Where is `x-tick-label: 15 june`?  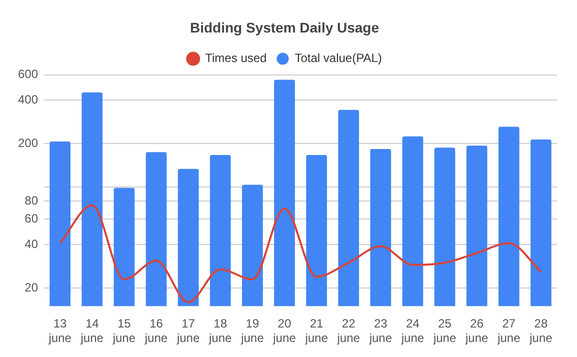
x-tick-label: 15 june is located at coordinates (124, 331).